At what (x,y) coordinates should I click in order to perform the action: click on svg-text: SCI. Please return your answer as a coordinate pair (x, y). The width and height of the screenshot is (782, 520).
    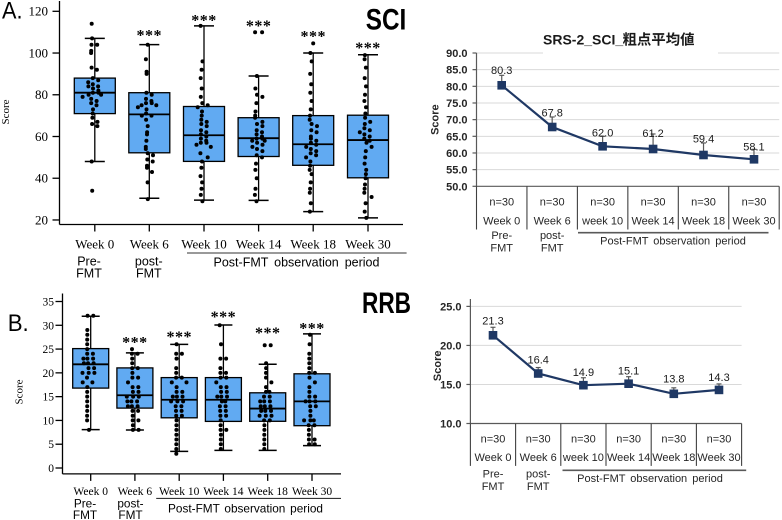
    Looking at the image, I should click on (386, 20).